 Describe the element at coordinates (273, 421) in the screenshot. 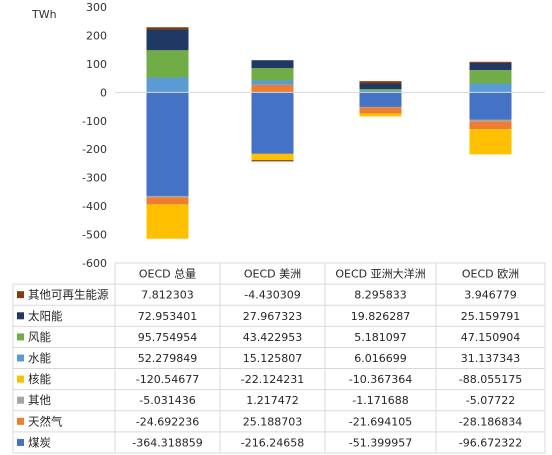

I see `table-cell: 25.188703` at that location.